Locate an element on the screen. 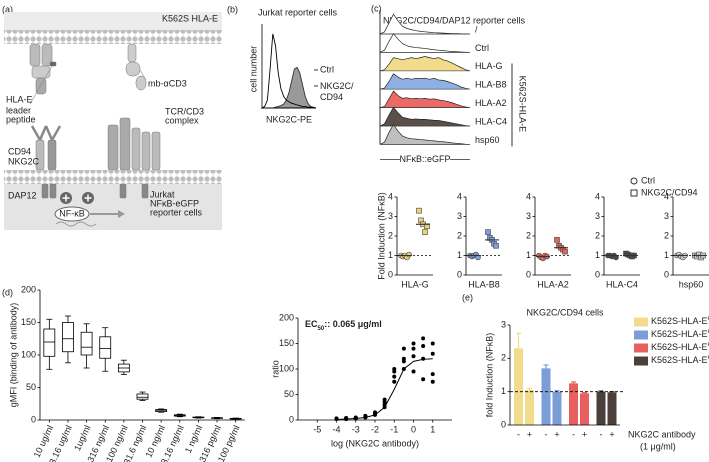 This screenshot has height=462, width=709. box is located at coordinates (86, 343).